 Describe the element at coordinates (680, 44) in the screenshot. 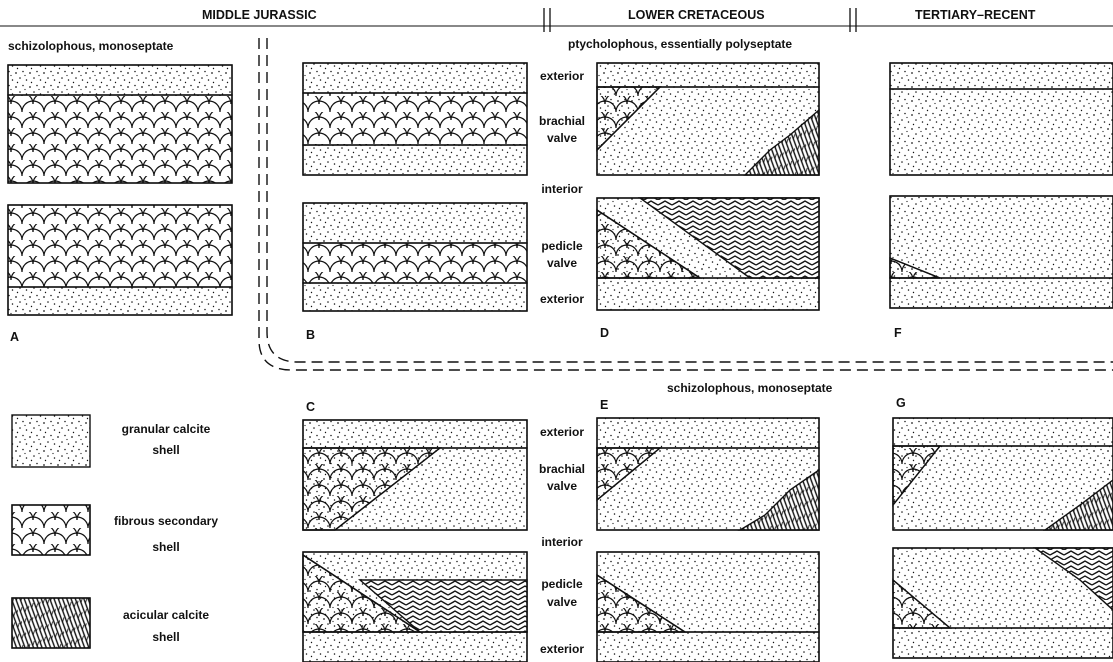

I see `lophophore-label-ptycholophous: ptycholophous, essentially polyseptate` at that location.